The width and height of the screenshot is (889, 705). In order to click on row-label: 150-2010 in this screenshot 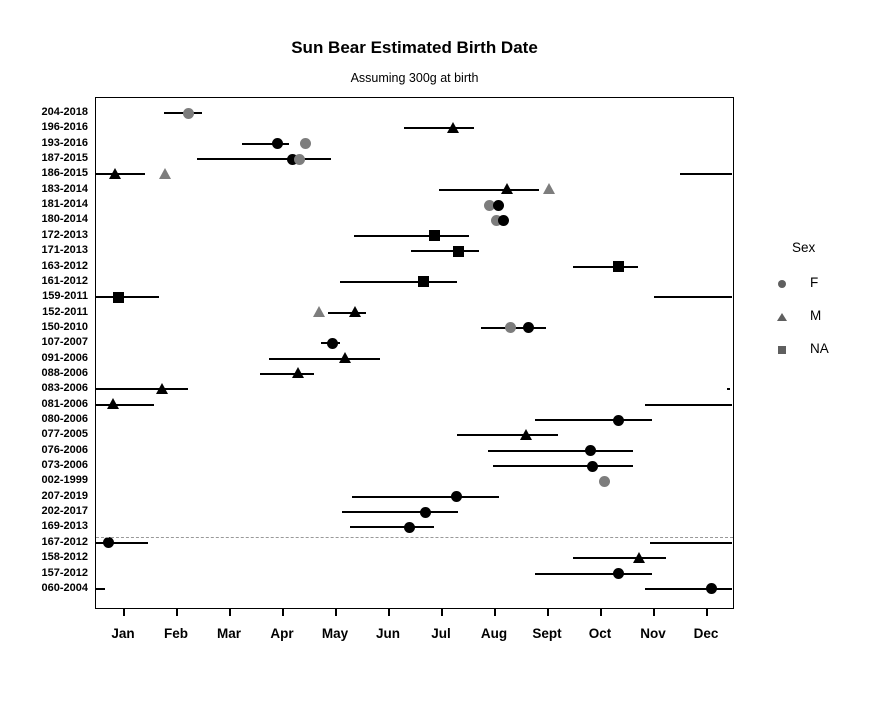, I will do `click(65, 326)`.